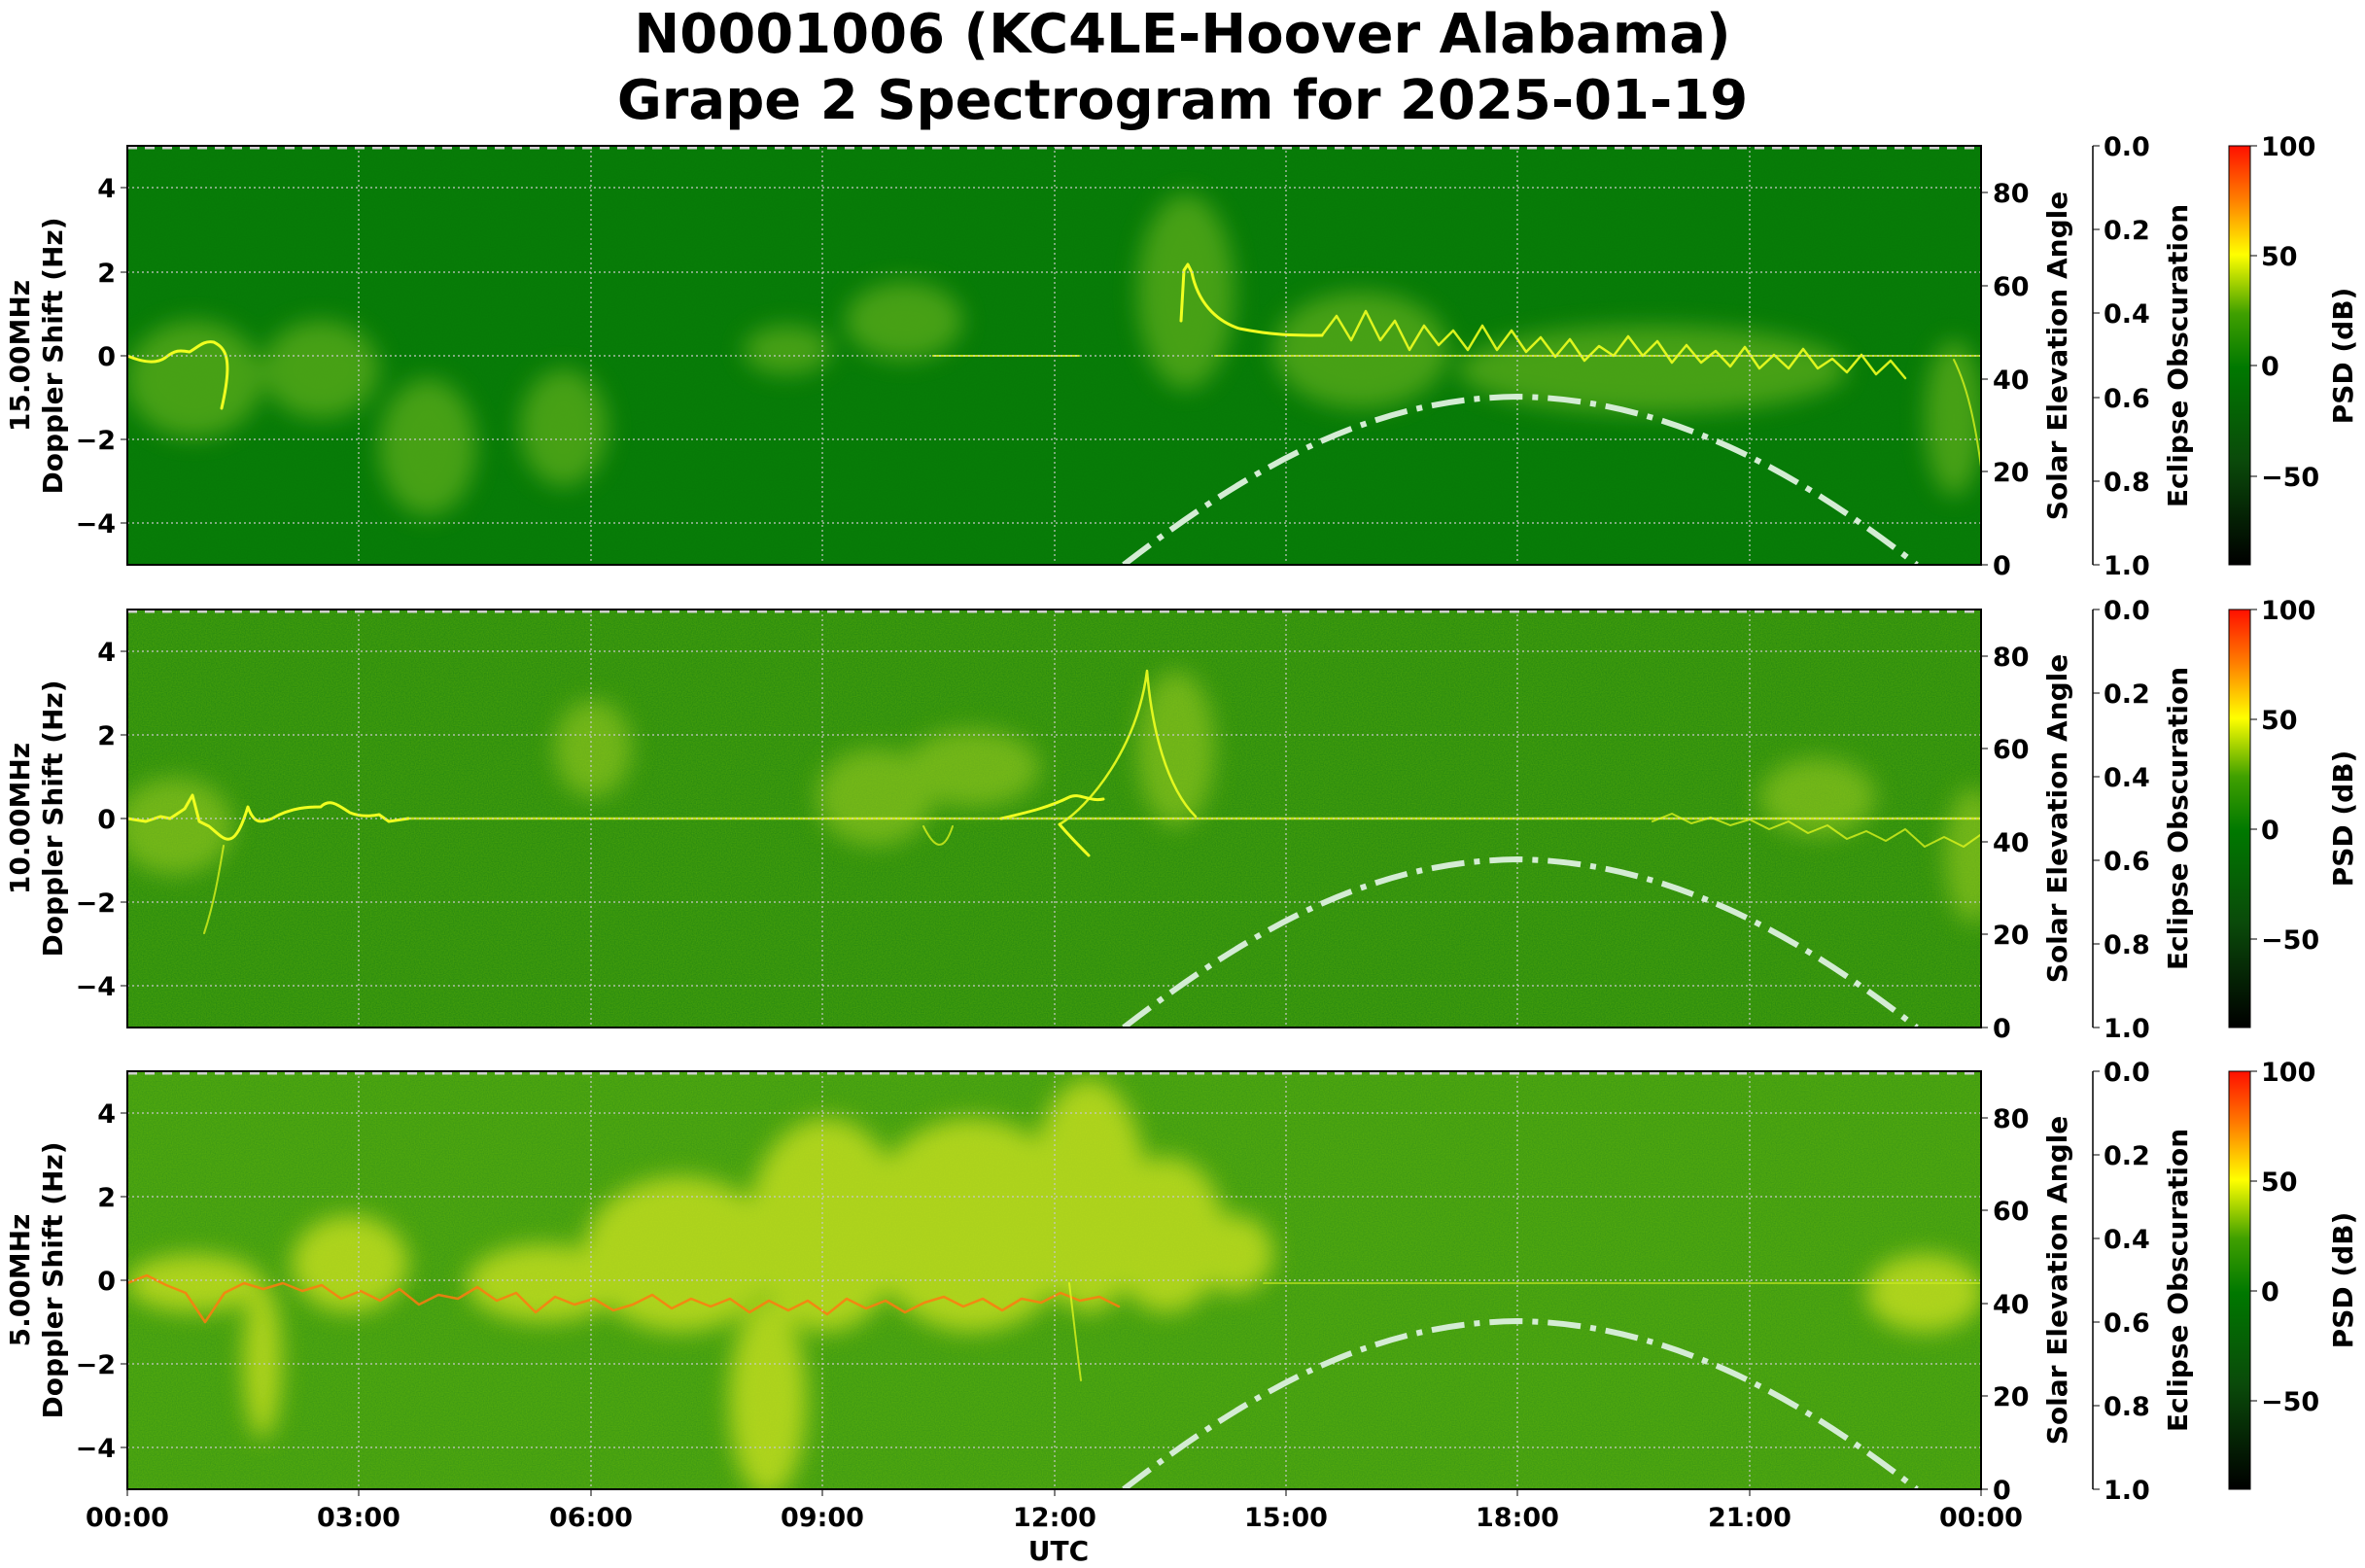  What do you see at coordinates (2343, 819) in the screenshot?
I see `colorbar-label-10mhz: PSD (dB)` at bounding box center [2343, 819].